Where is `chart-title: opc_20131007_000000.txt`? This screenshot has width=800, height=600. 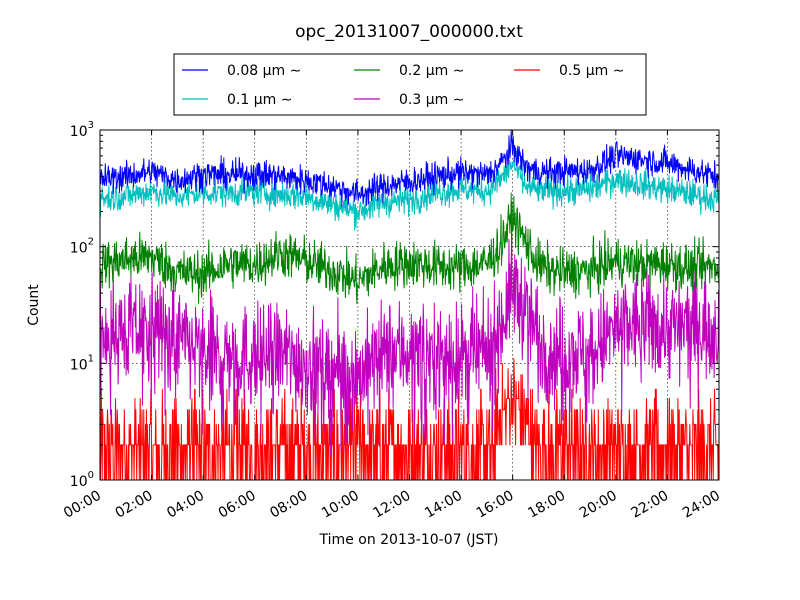
chart-title: opc_20131007_000000.txt is located at coordinates (409, 32).